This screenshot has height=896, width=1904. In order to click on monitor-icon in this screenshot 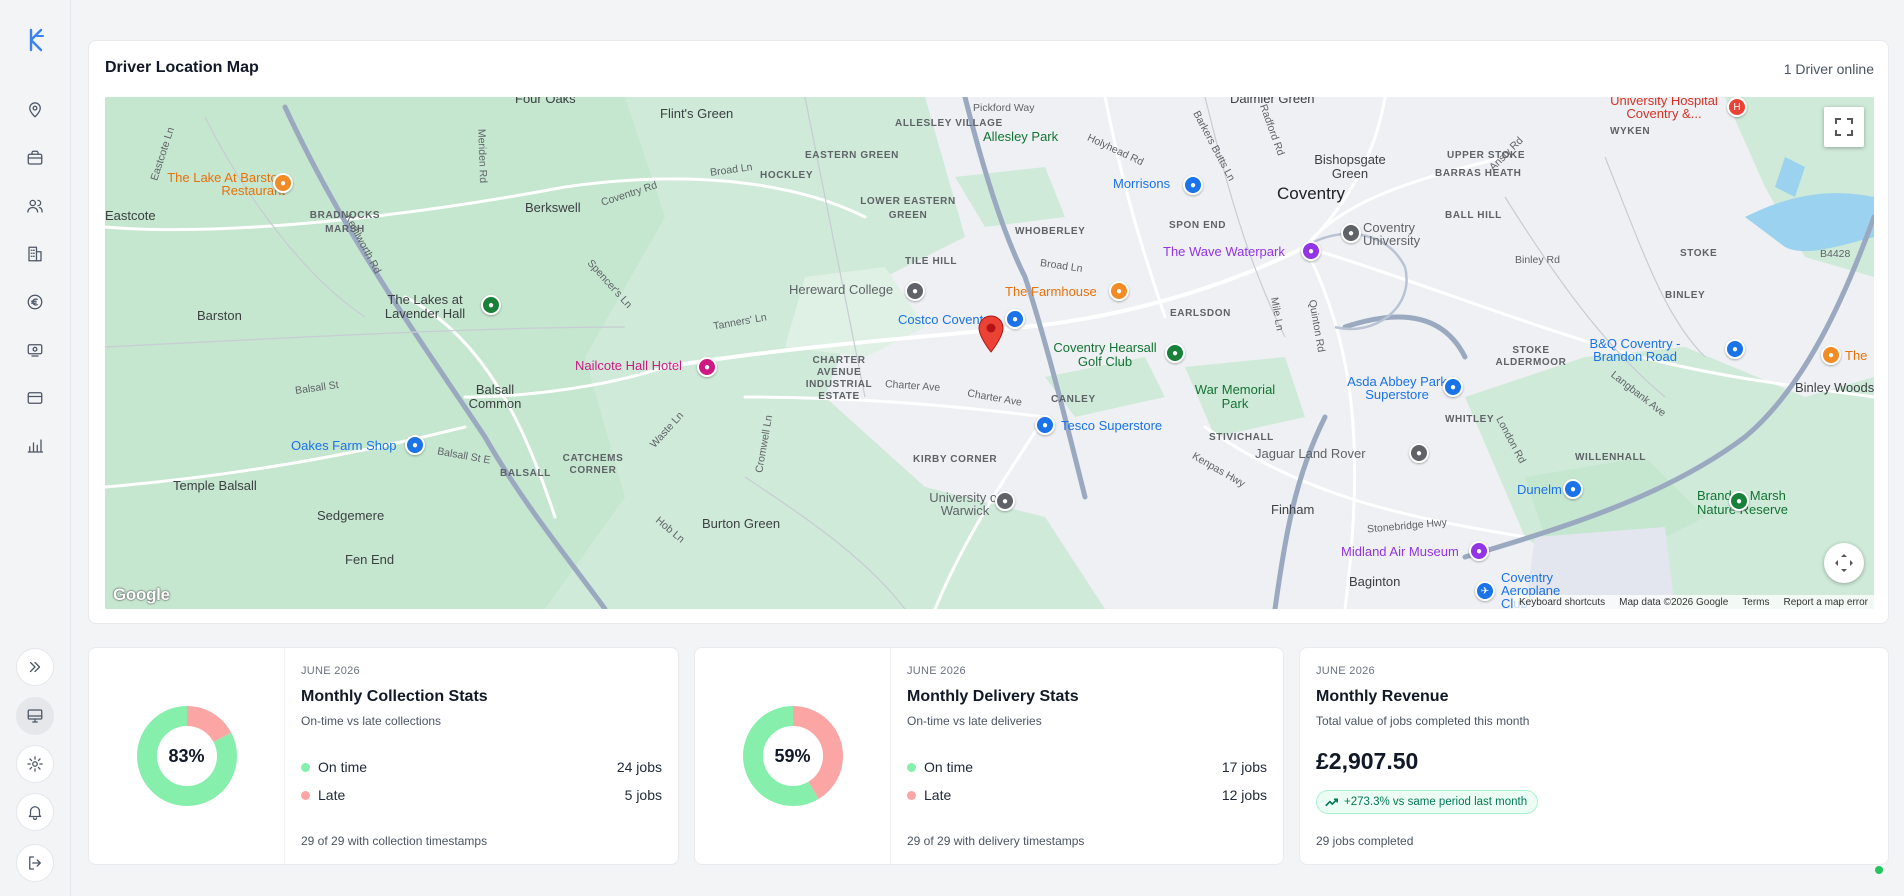, I will do `click(35, 716)`.